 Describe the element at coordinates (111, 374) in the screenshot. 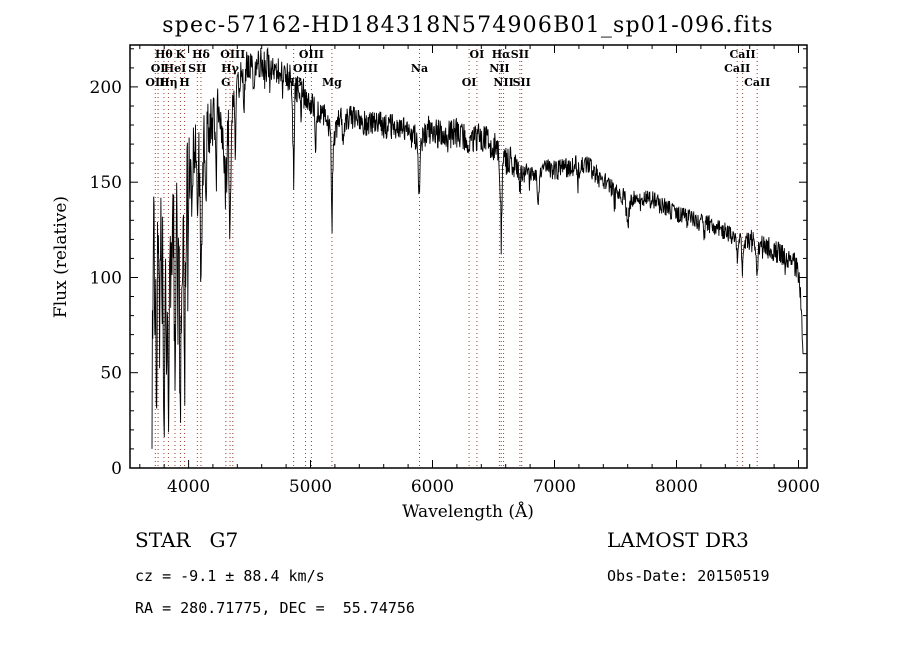

I see `svg-text: 50` at that location.